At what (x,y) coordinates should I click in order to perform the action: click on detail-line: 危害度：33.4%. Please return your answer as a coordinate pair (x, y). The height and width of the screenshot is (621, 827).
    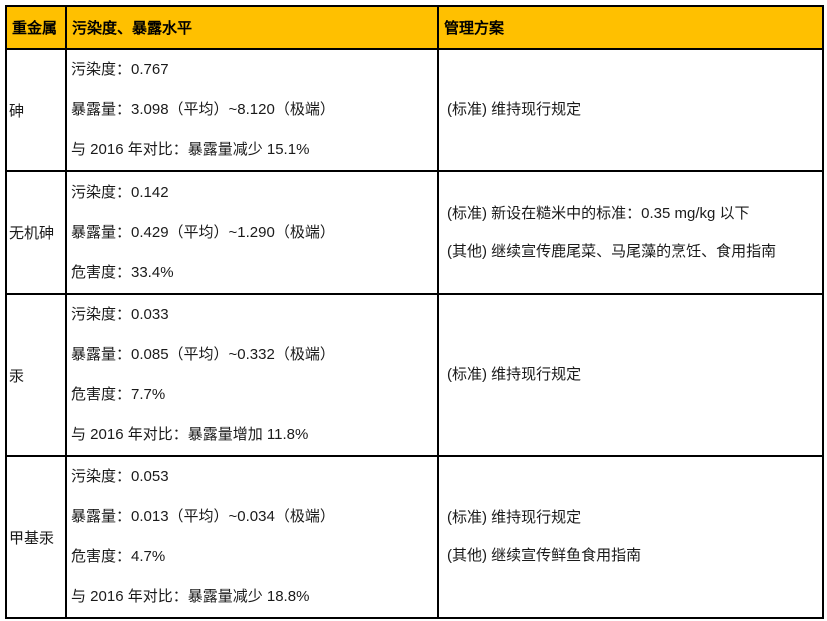
    Looking at the image, I should click on (122, 272).